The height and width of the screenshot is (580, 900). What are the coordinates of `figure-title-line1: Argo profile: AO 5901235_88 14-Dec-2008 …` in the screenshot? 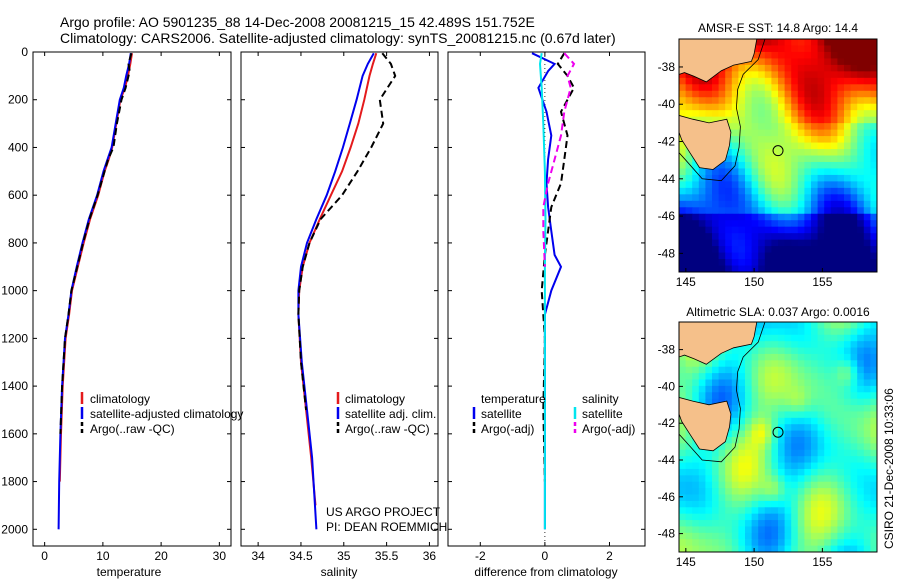 It's located at (297, 22).